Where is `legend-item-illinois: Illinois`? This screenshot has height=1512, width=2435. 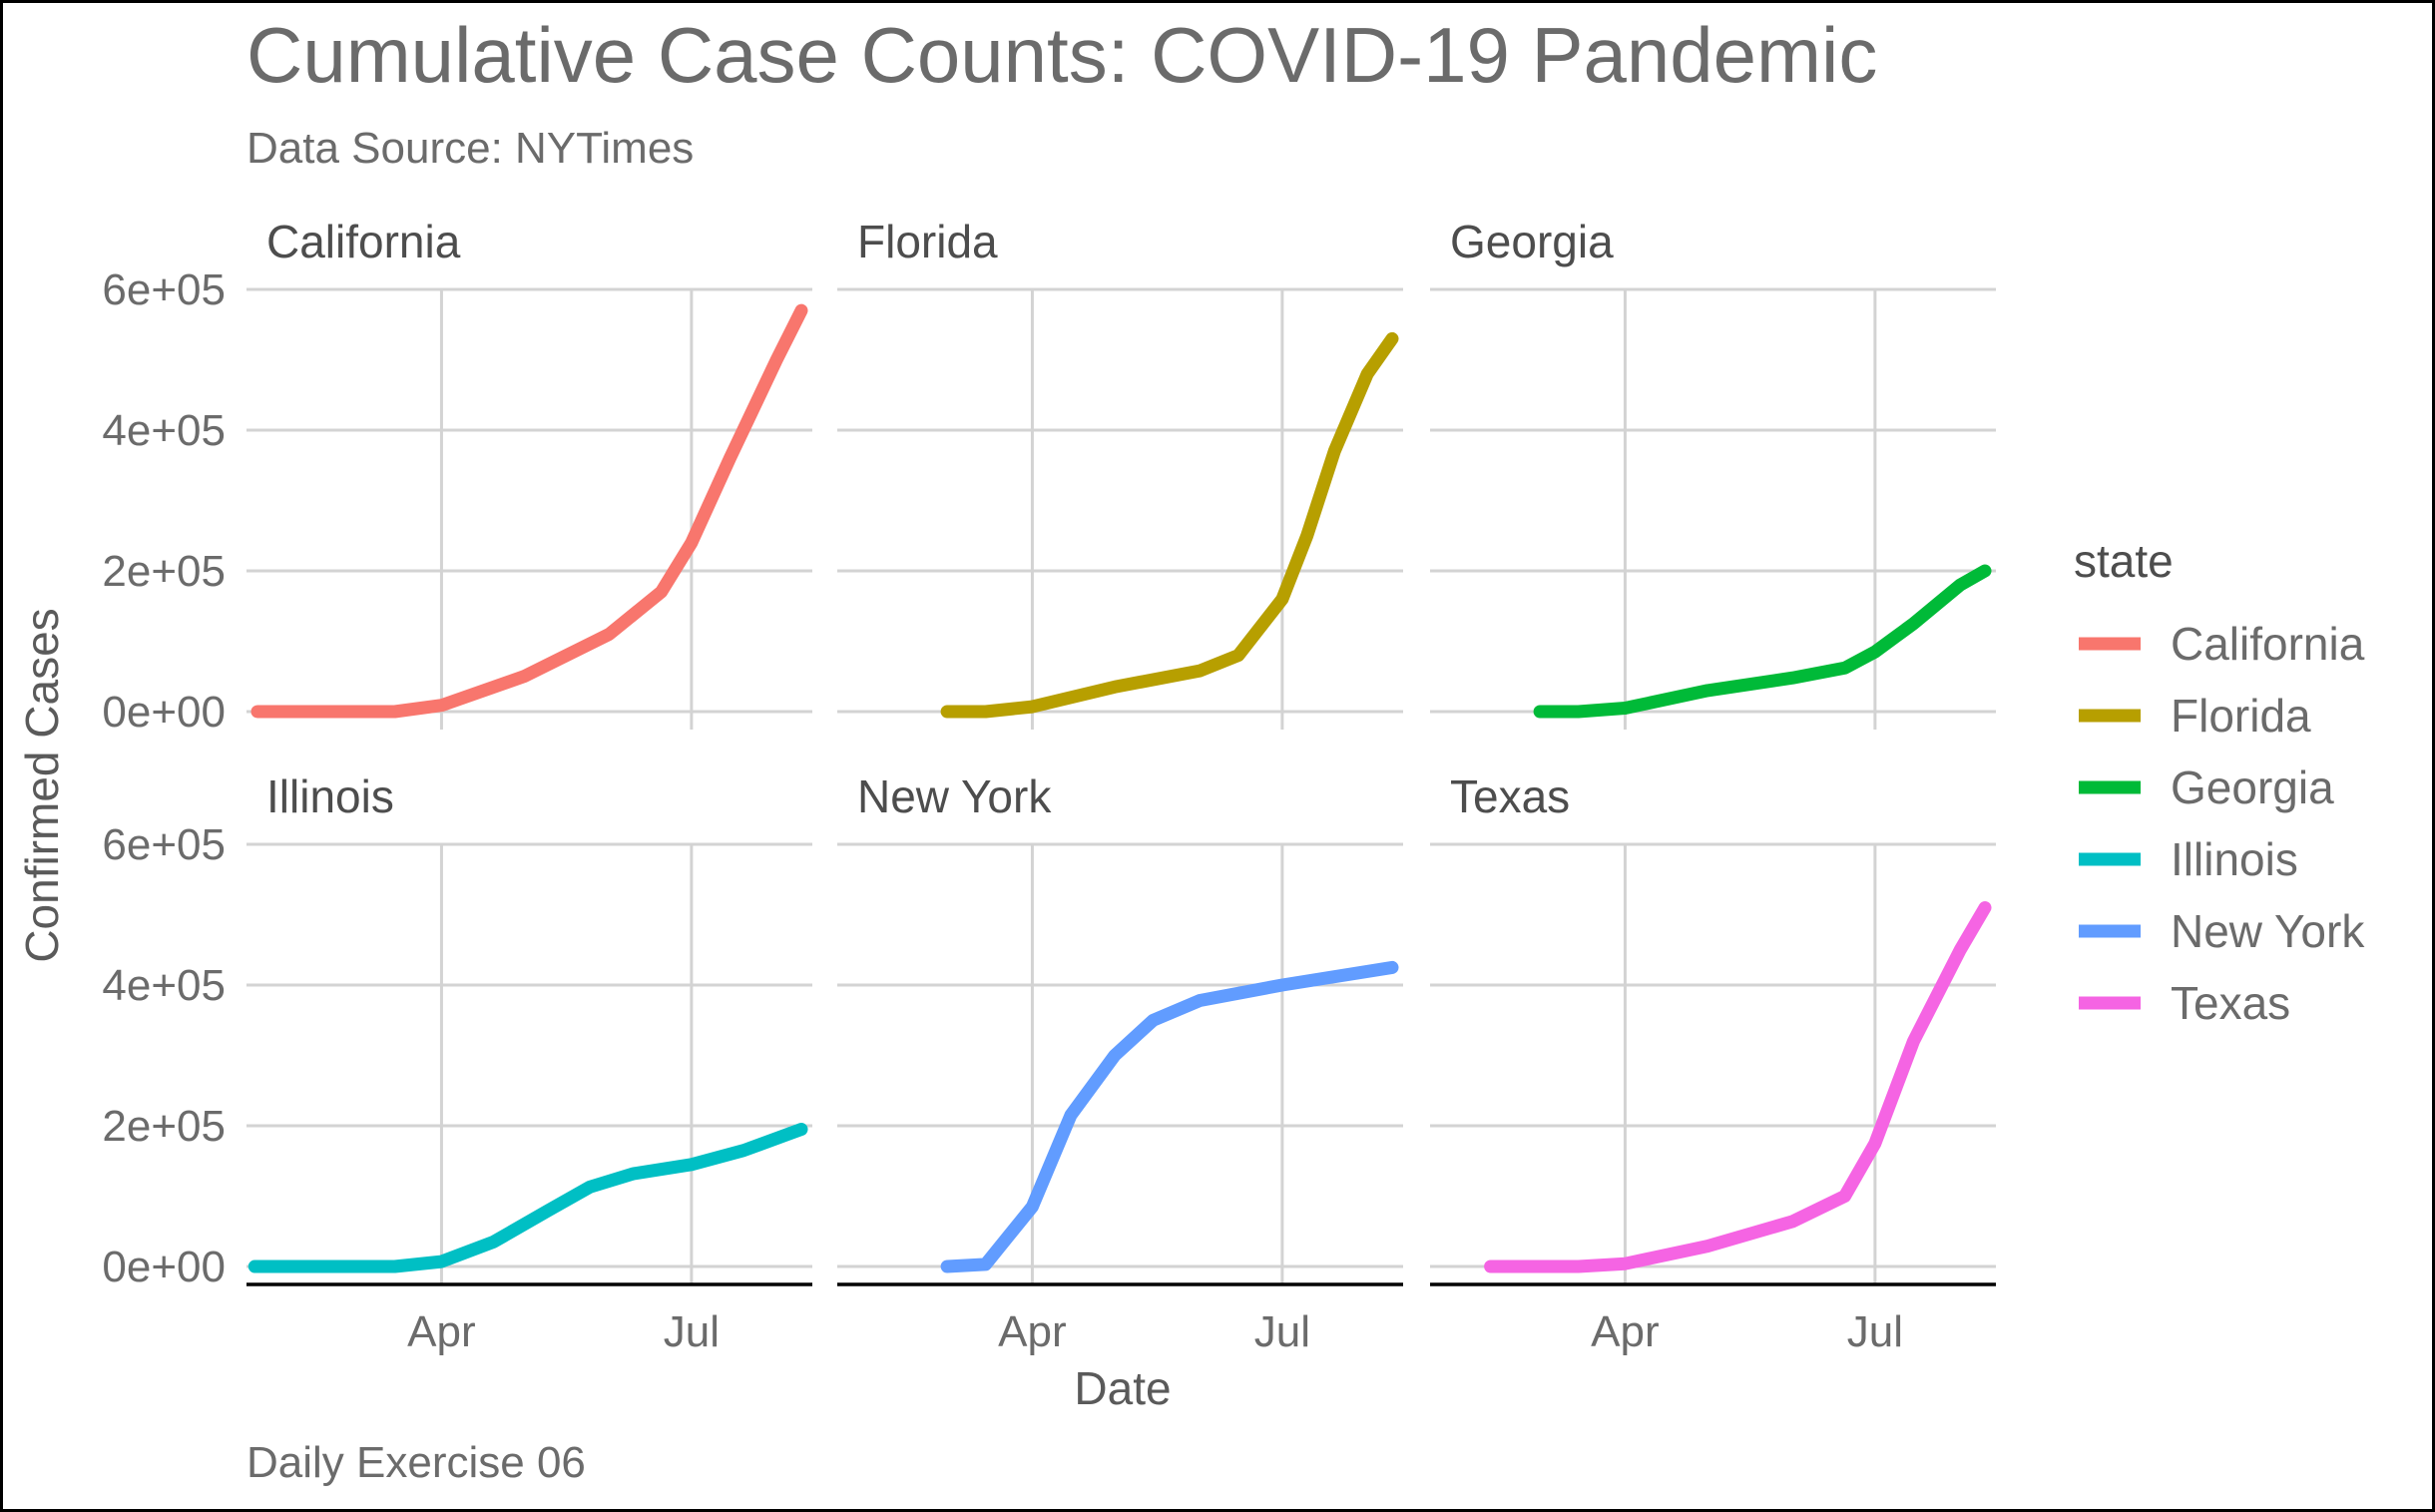
legend-item-illinois: Illinois is located at coordinates (2188, 859).